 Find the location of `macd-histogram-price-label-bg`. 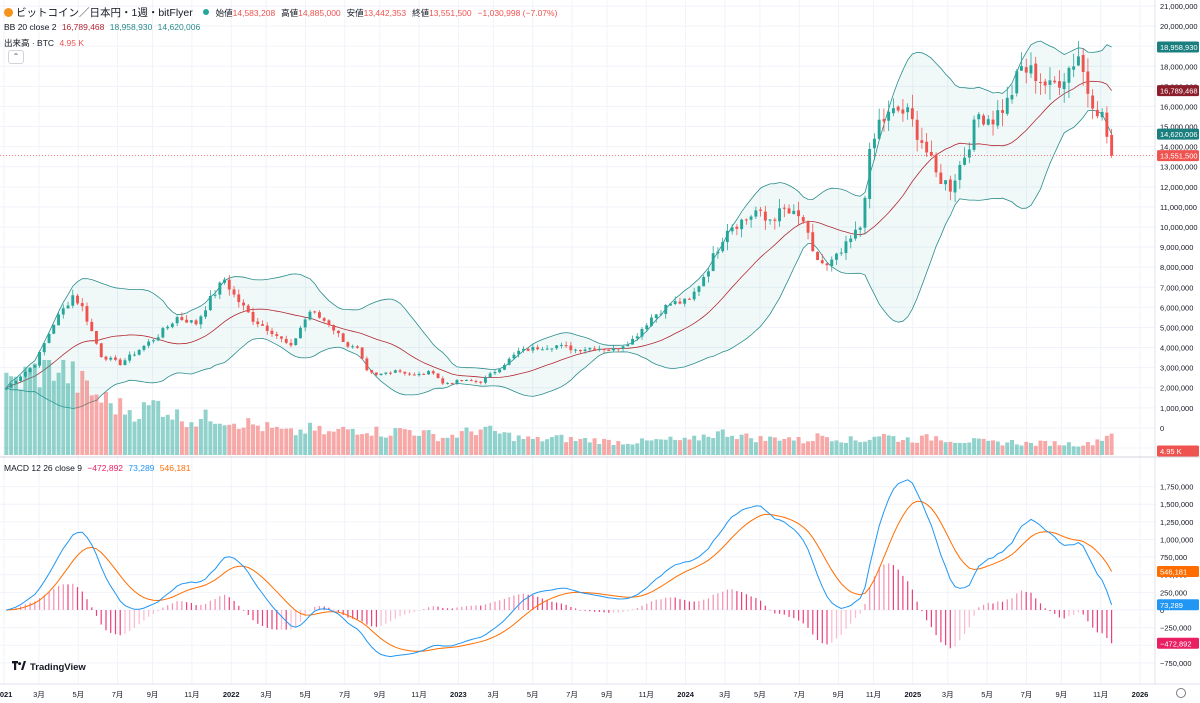

macd-histogram-price-label-bg is located at coordinates (1178, 643).